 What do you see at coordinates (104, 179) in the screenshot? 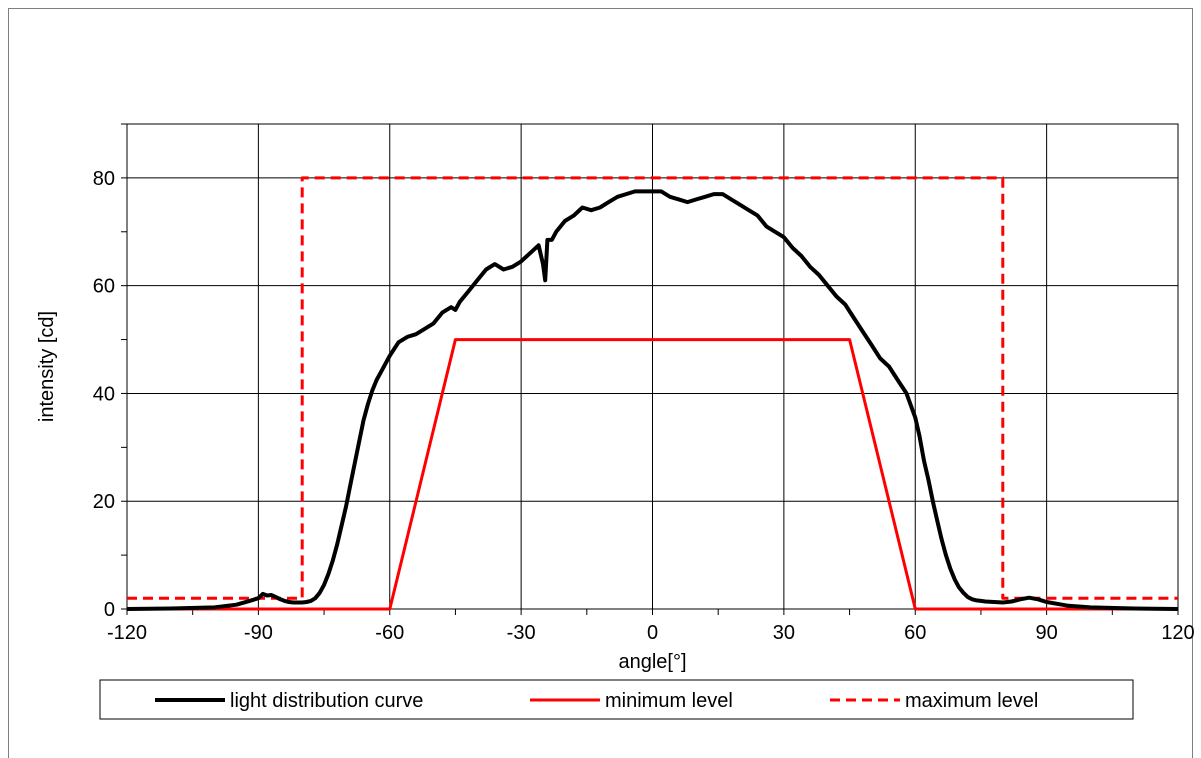
I see `y-tick-label: 80` at bounding box center [104, 179].